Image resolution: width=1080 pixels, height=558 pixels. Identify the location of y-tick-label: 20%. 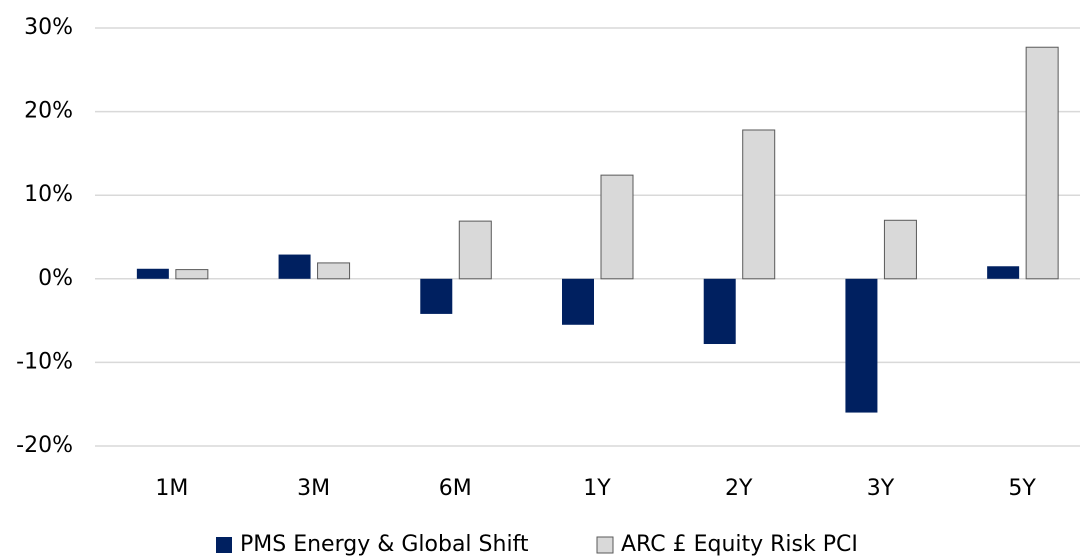
(48, 111).